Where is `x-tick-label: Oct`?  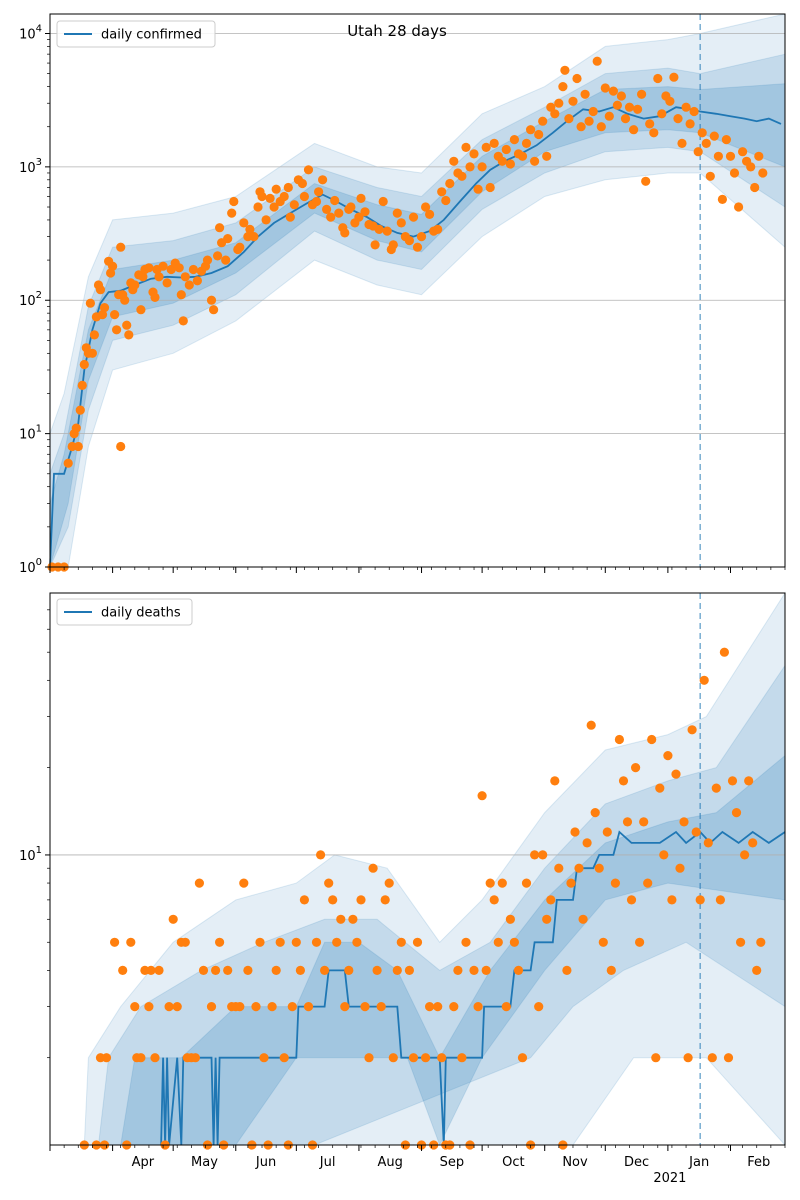
x-tick-label: Oct is located at coordinates (513, 1162).